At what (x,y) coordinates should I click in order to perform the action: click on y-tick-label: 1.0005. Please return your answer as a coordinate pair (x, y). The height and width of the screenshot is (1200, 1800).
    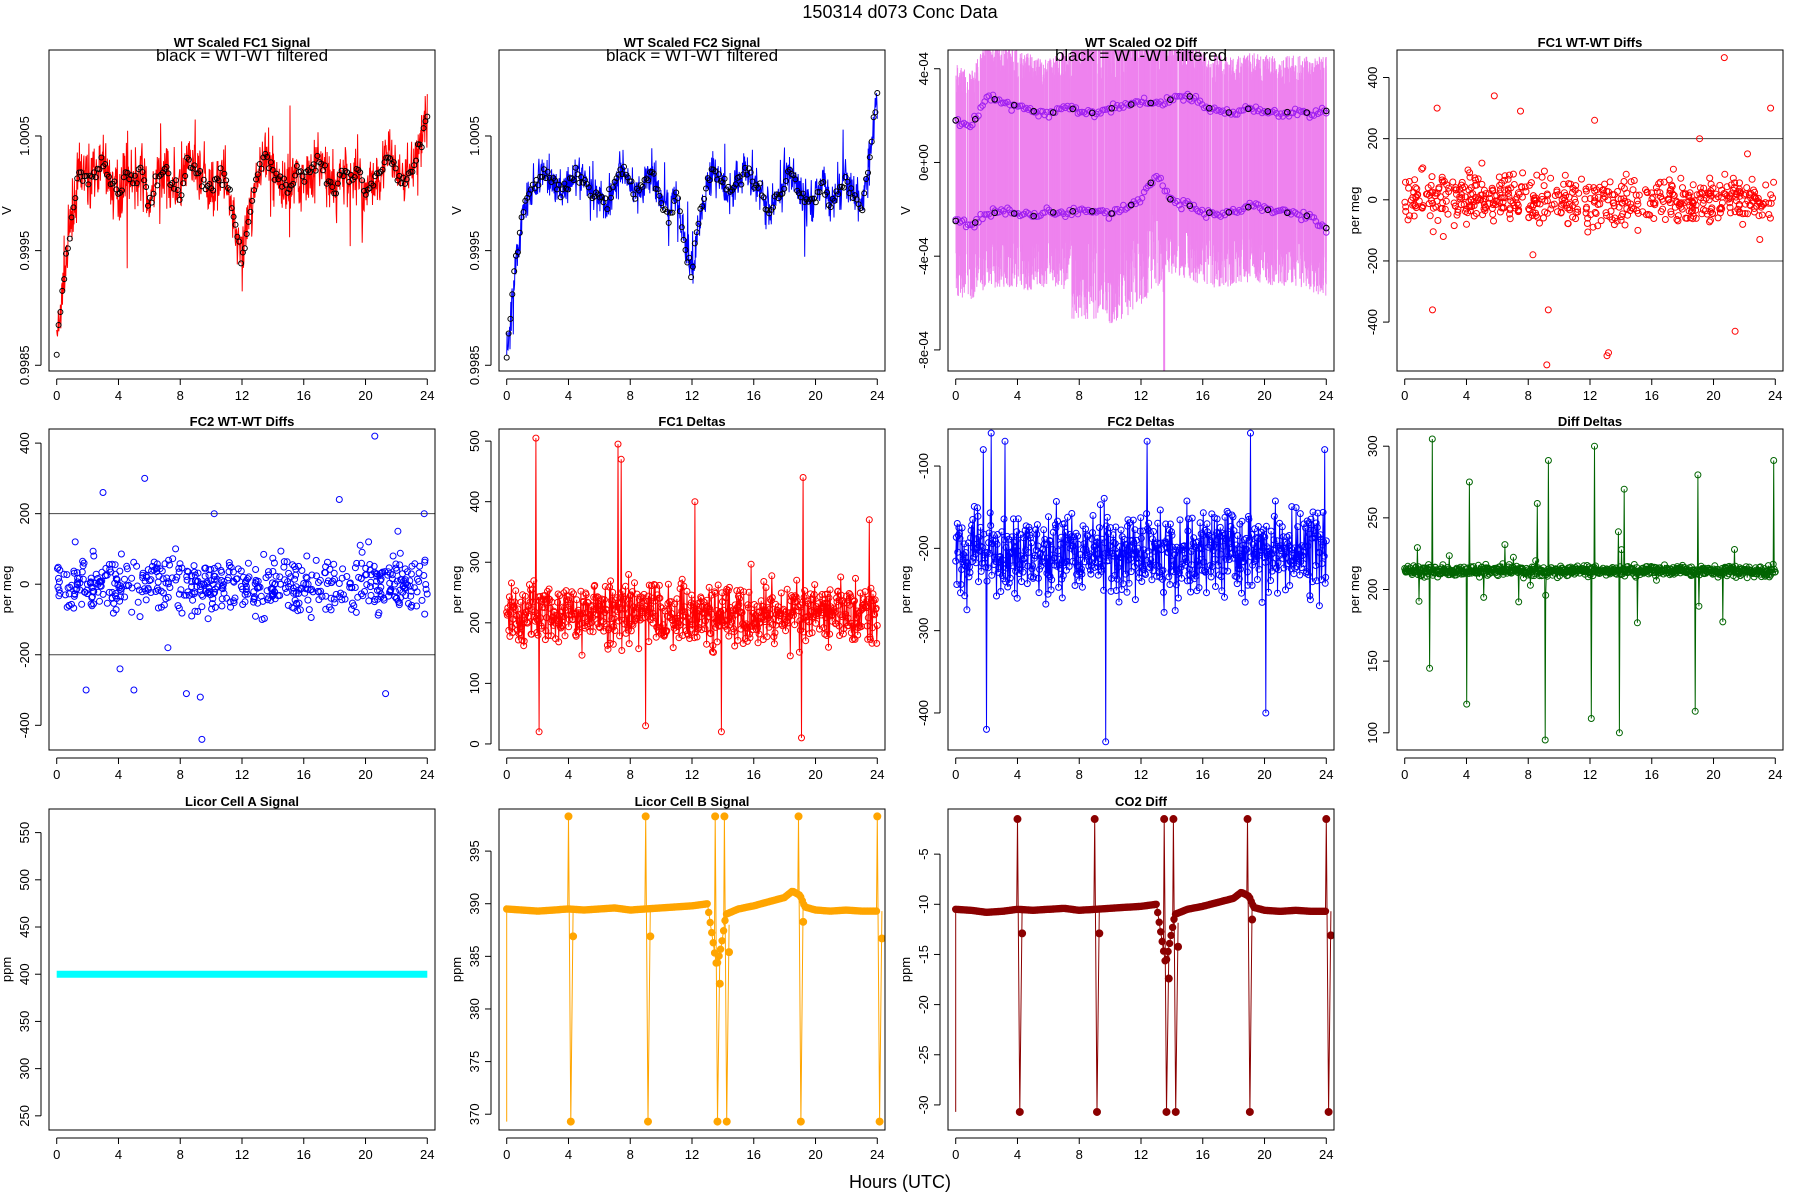
    Looking at the image, I should click on (24, 136).